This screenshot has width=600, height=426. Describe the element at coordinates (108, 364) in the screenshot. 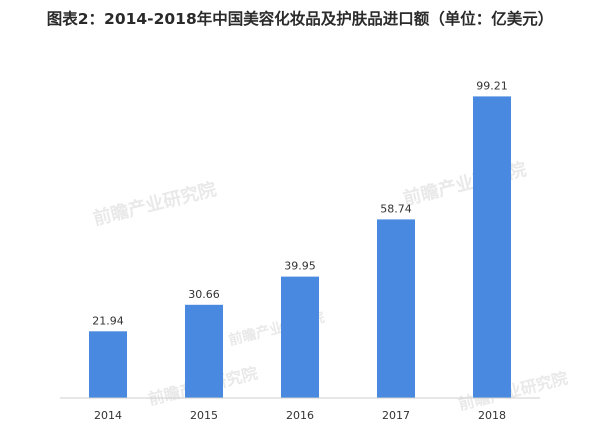

I see `bar-2014` at that location.